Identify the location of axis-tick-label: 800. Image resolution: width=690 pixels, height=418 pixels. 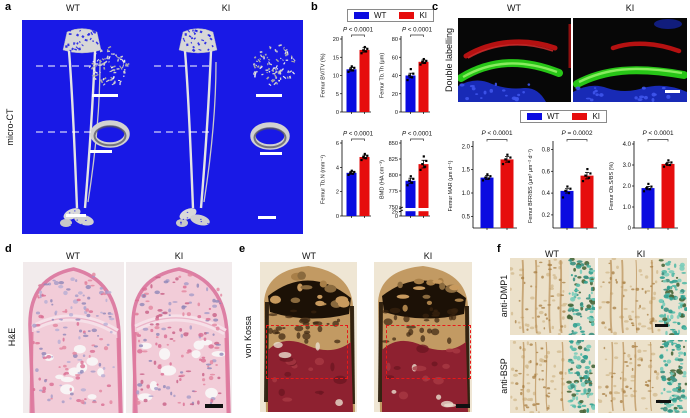
(393, 176).